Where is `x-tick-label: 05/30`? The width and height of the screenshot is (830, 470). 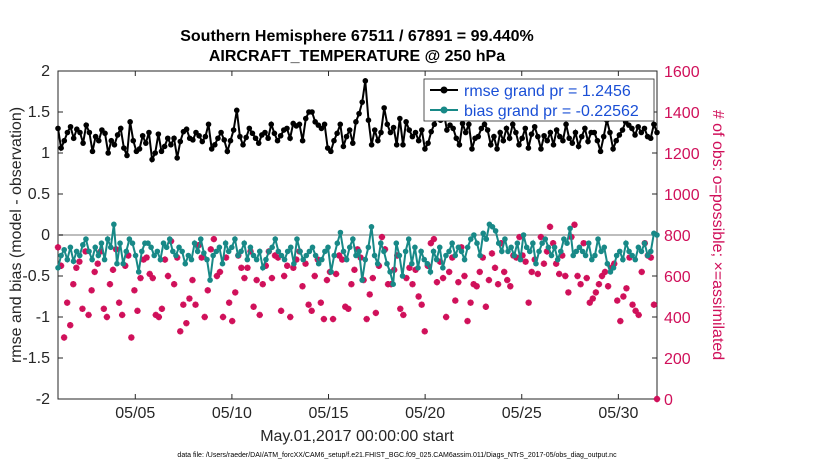 x-tick-label: 05/30 is located at coordinates (618, 413).